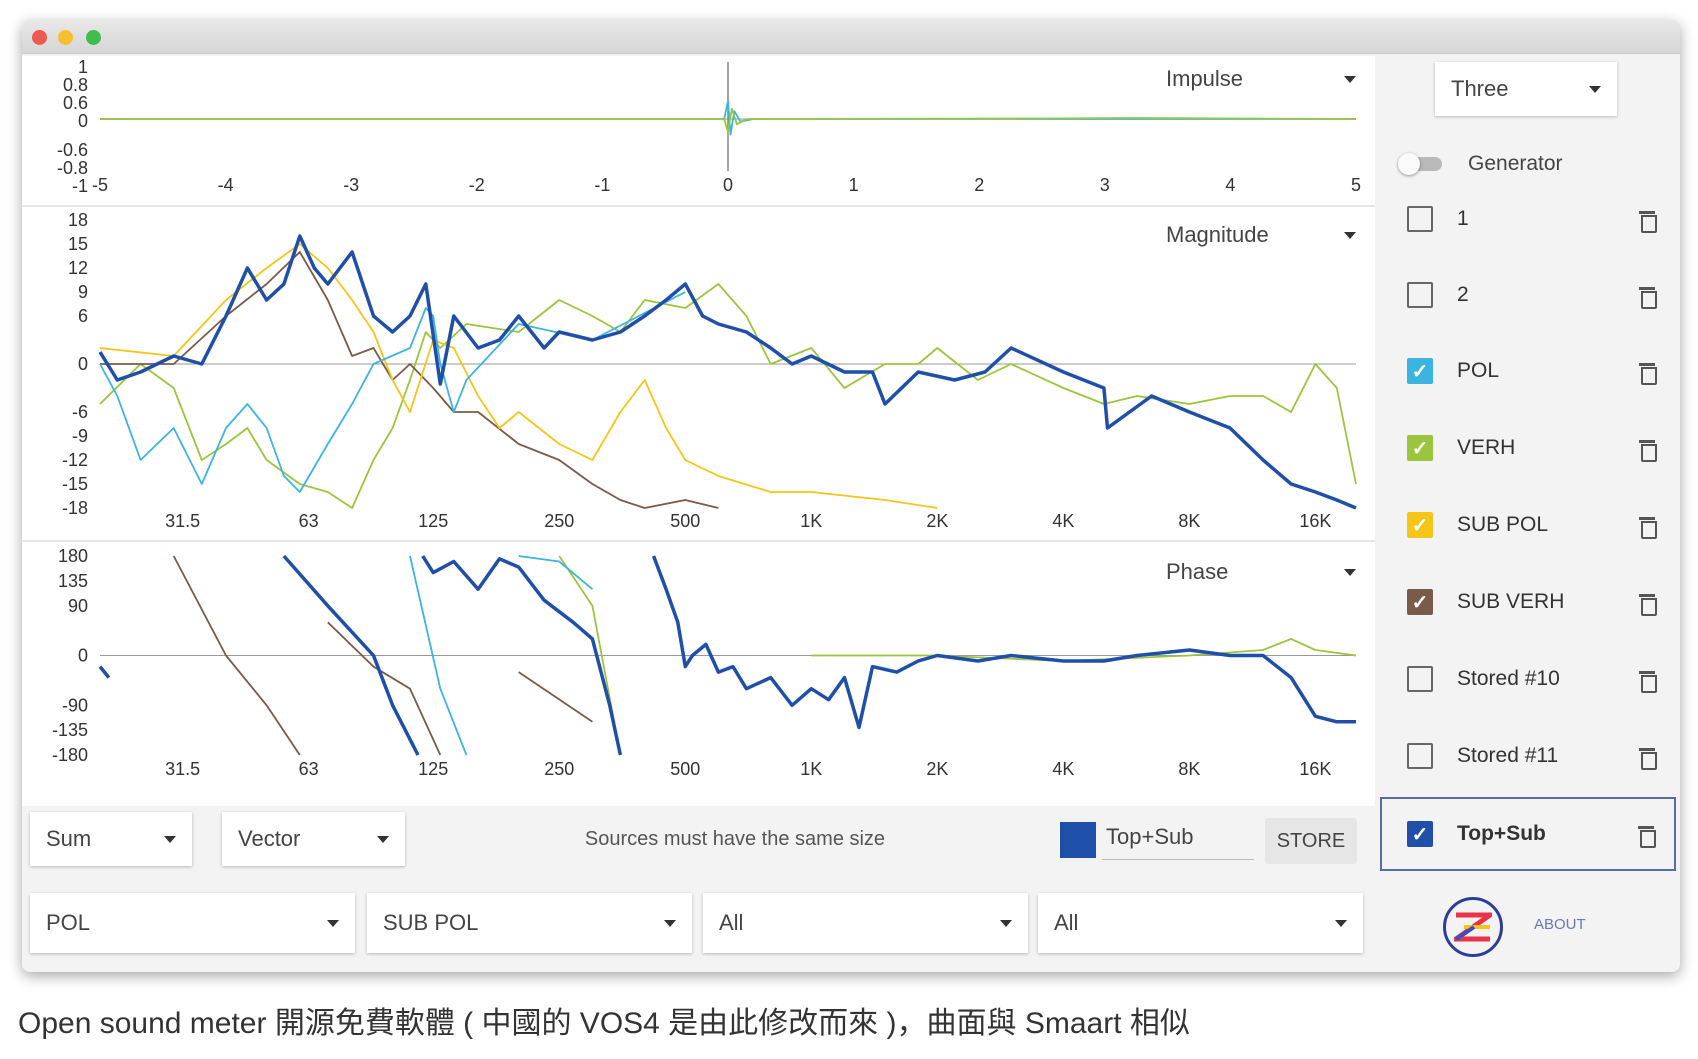 The height and width of the screenshot is (1059, 1698). I want to click on impulse-plot-select: Impulse, so click(1261, 79).